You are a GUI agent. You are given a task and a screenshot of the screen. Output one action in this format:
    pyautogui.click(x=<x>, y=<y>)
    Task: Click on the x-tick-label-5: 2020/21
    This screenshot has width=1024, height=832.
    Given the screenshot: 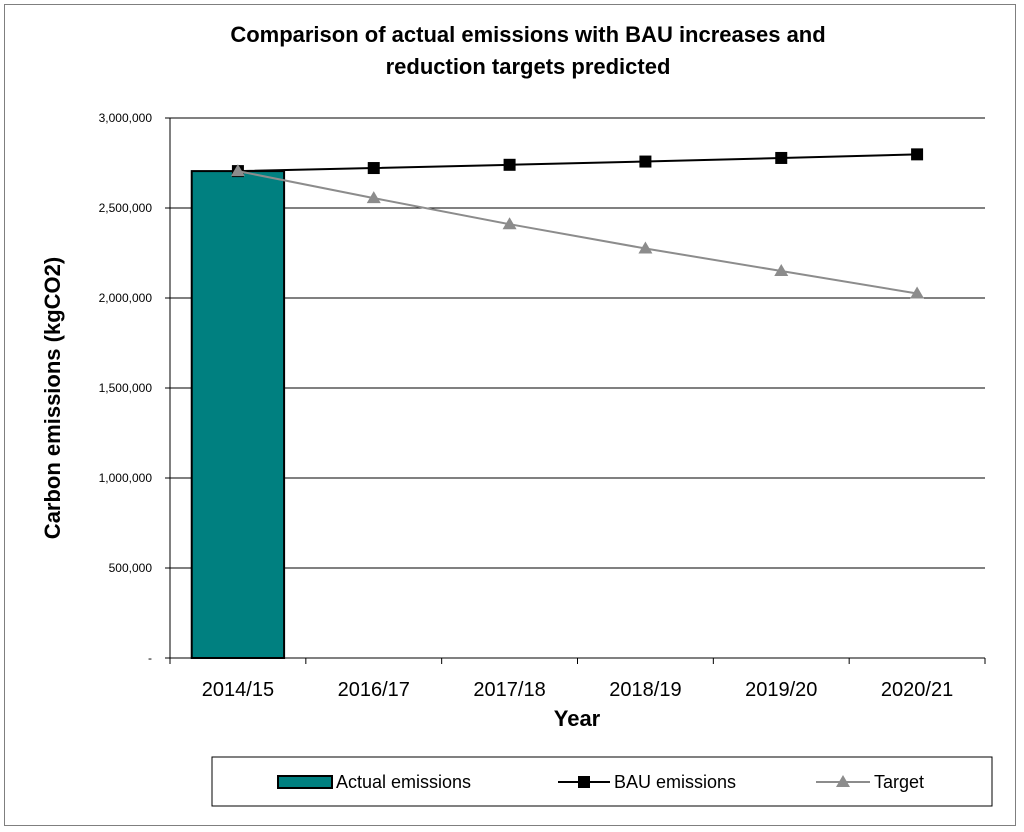 What is the action you would take?
    pyautogui.click(x=917, y=690)
    